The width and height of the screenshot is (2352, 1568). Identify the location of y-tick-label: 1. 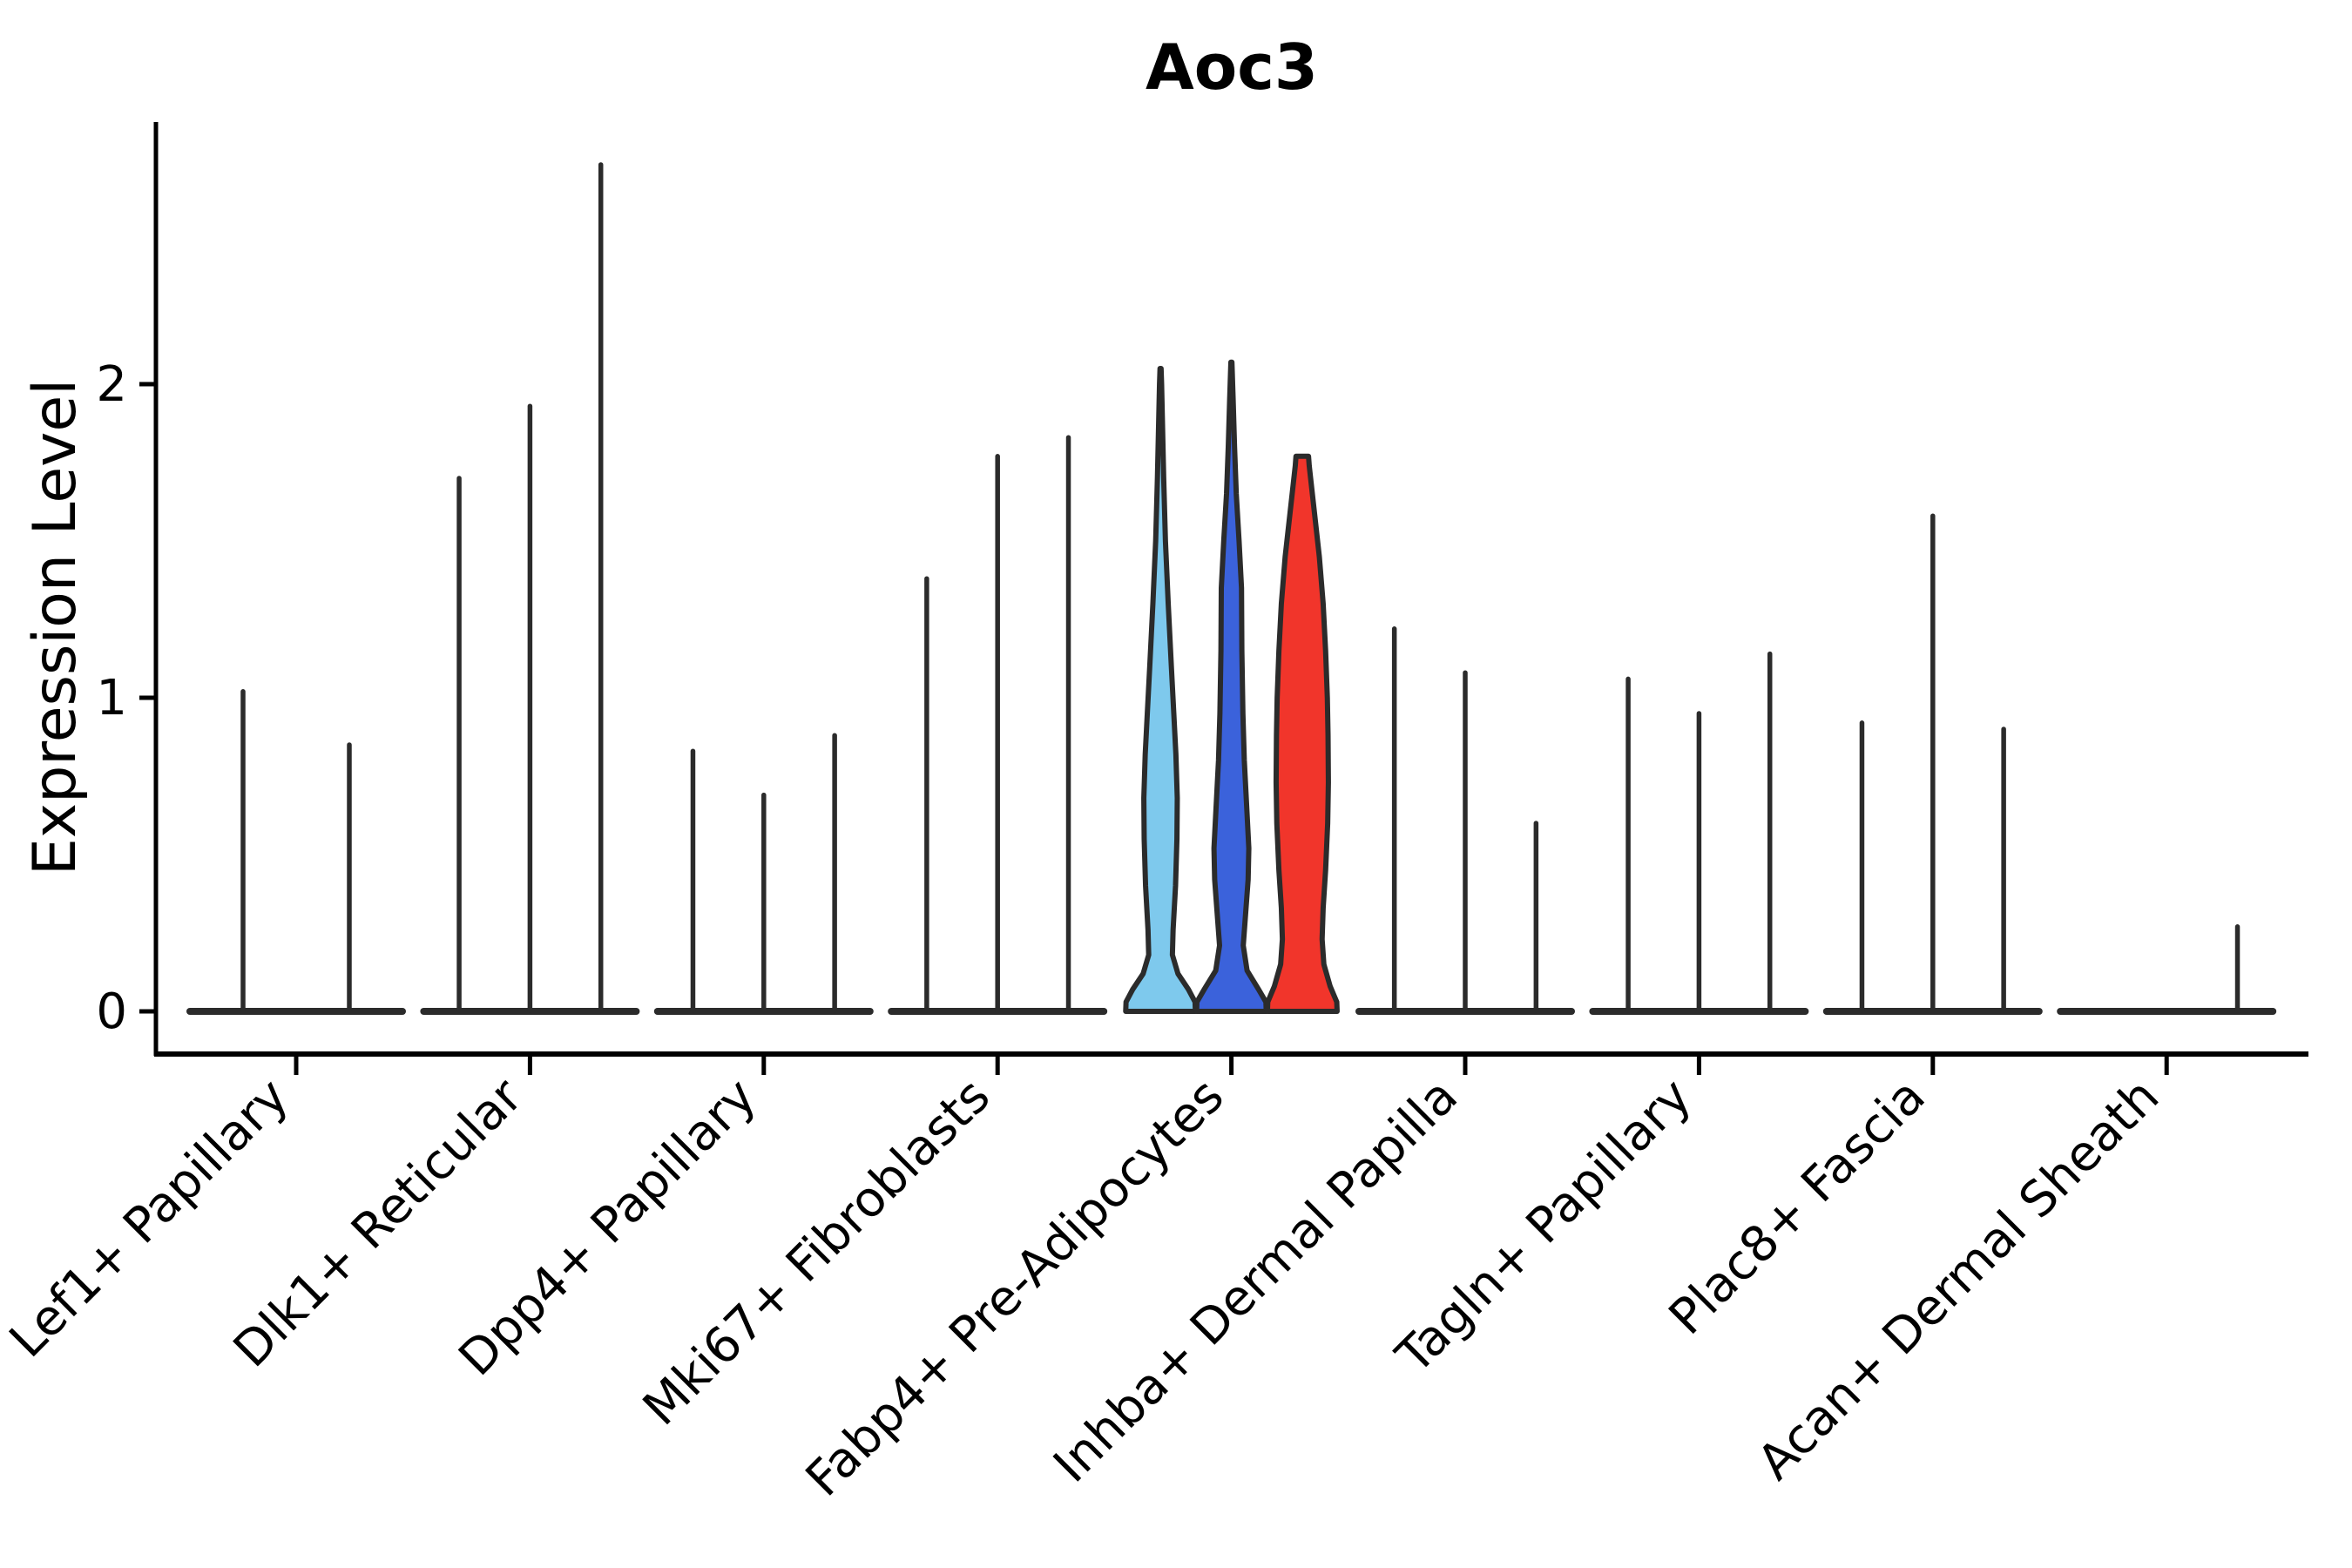
(111, 698).